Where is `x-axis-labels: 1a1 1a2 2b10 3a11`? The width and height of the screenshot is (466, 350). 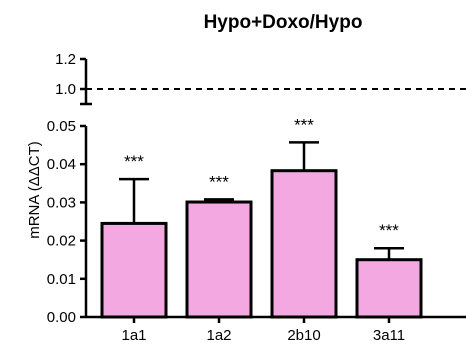
x-axis-labels: 1a1 1a2 2b10 3a11 is located at coordinates (263, 330).